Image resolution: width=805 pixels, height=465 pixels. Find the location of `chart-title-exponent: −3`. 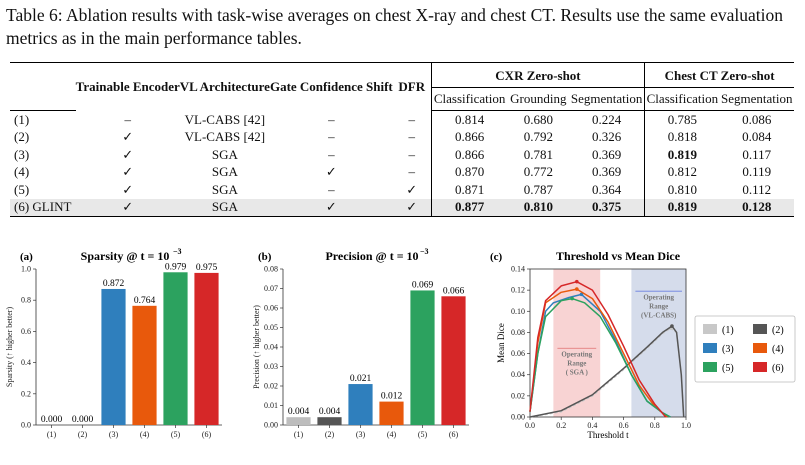

chart-title-exponent: −3 is located at coordinates (177, 251).